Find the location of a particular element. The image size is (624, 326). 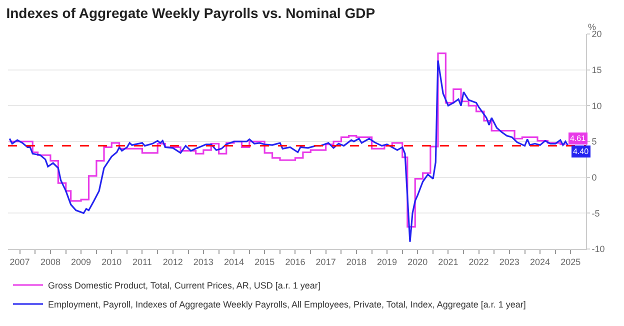

y-axis-title: % is located at coordinates (592, 27).